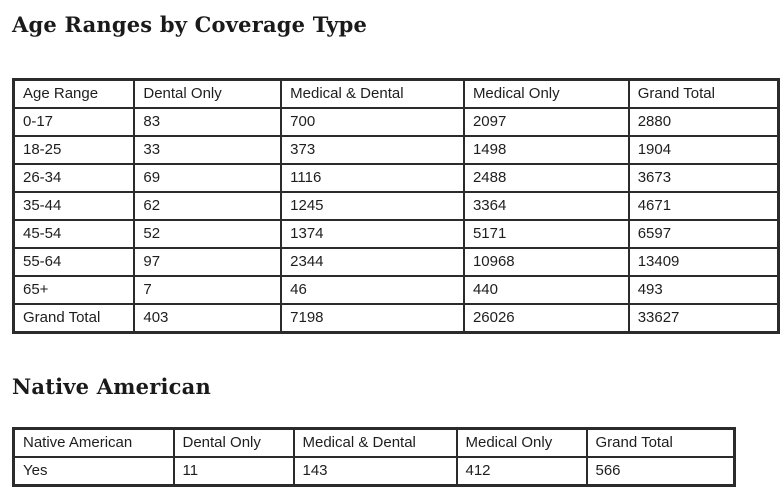 The height and width of the screenshot is (495, 780). I want to click on table-cell: 6597, so click(703, 234).